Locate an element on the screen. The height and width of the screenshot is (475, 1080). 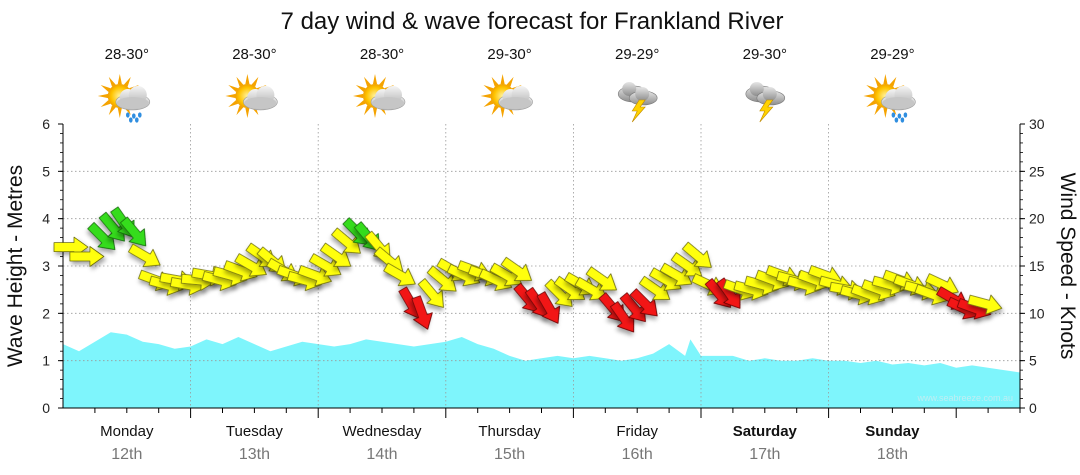
y-right-tick-label: 10 is located at coordinates (1037, 313).